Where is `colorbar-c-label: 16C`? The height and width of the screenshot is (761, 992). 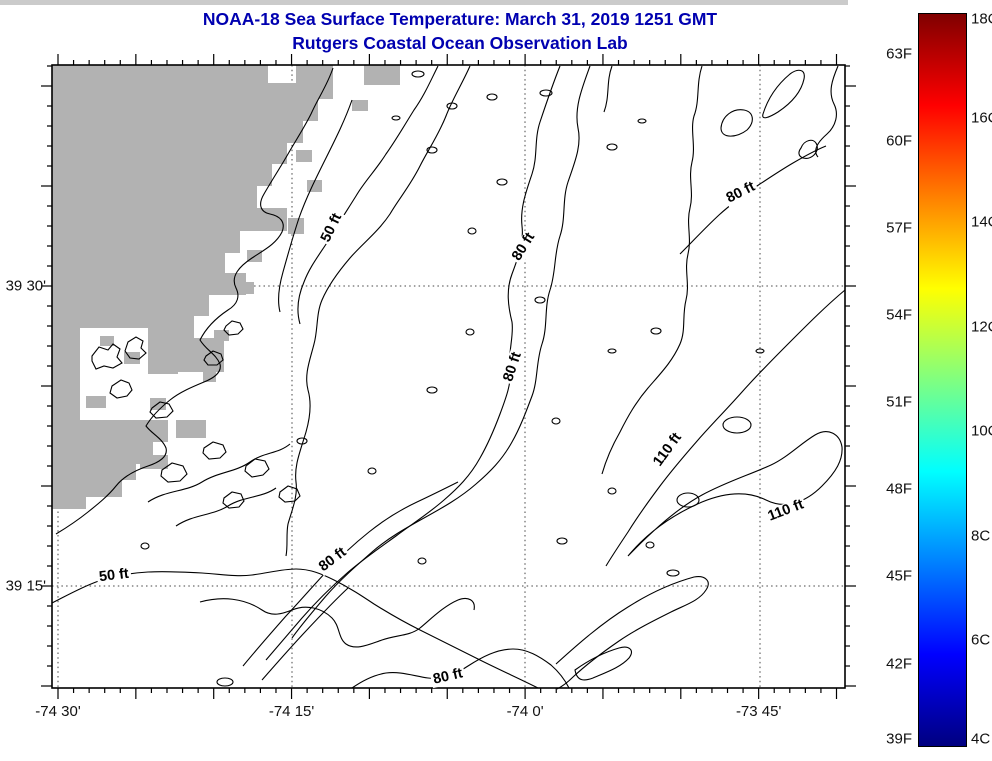
colorbar-c-label: 16C is located at coordinates (981, 118).